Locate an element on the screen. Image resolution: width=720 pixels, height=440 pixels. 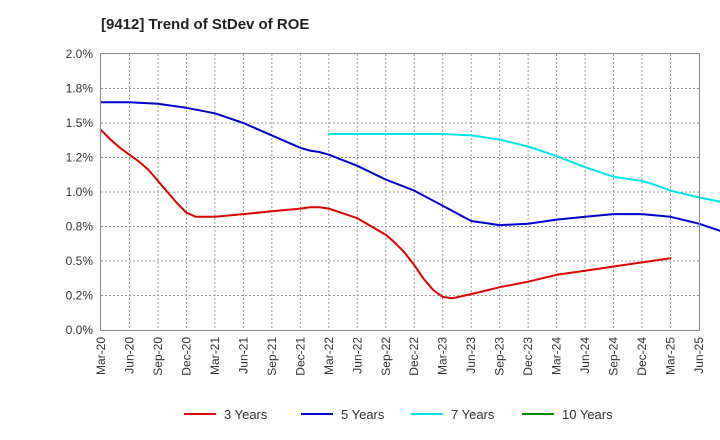
series-line-7-years is located at coordinates (523, 168).